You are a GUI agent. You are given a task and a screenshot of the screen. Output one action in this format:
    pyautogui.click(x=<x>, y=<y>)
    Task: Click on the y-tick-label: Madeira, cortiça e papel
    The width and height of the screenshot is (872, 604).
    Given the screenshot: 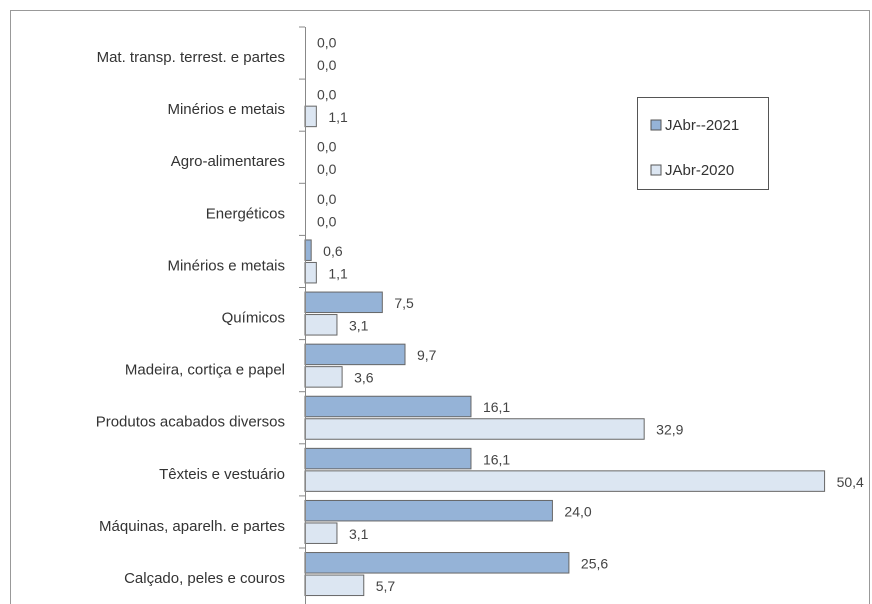 What is the action you would take?
    pyautogui.click(x=205, y=370)
    